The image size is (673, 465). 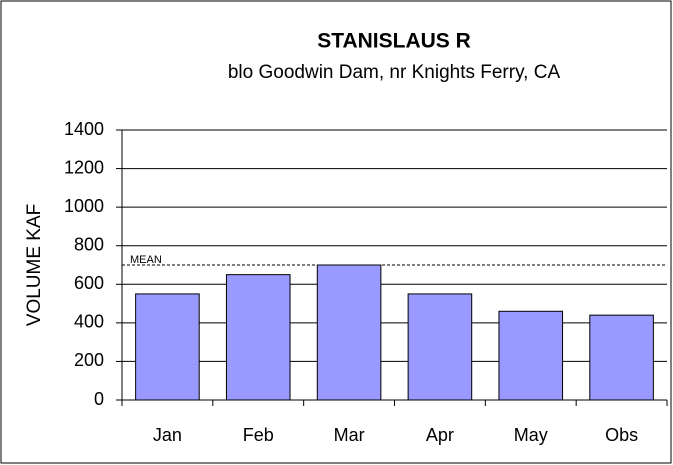 I want to click on y-tick-label: 600, so click(x=89, y=283).